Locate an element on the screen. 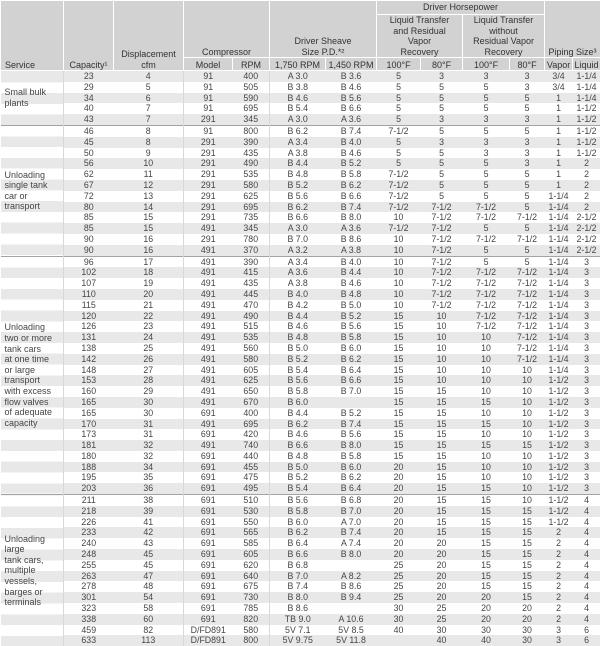 The image size is (600, 646). cell-capacity: 46 is located at coordinates (89, 130).